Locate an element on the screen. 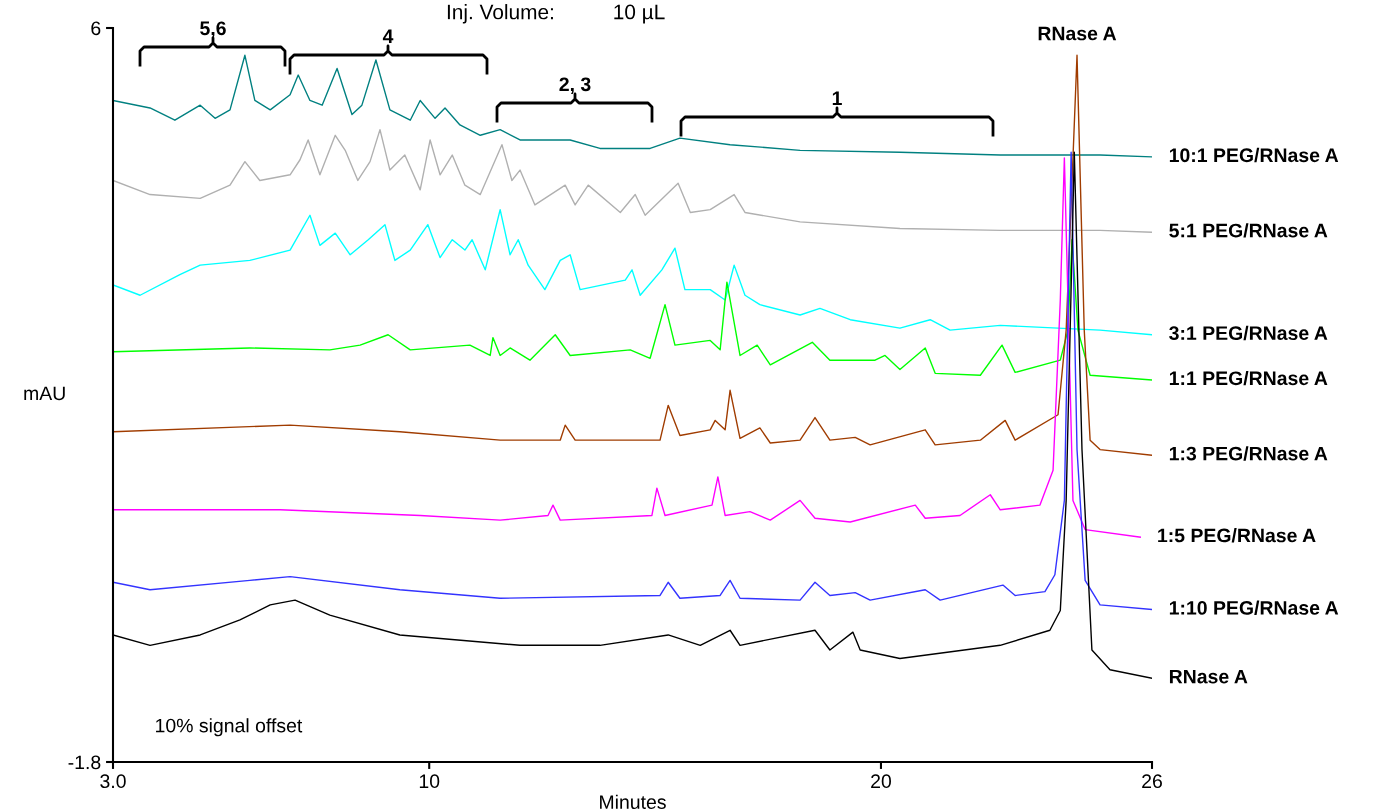  annotation: 10% signal offset is located at coordinates (229, 727).